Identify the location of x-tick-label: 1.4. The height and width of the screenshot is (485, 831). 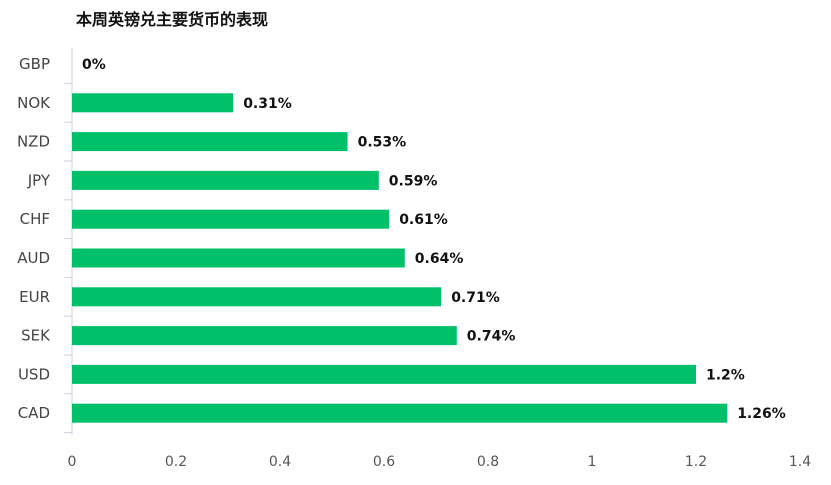
(800, 462).